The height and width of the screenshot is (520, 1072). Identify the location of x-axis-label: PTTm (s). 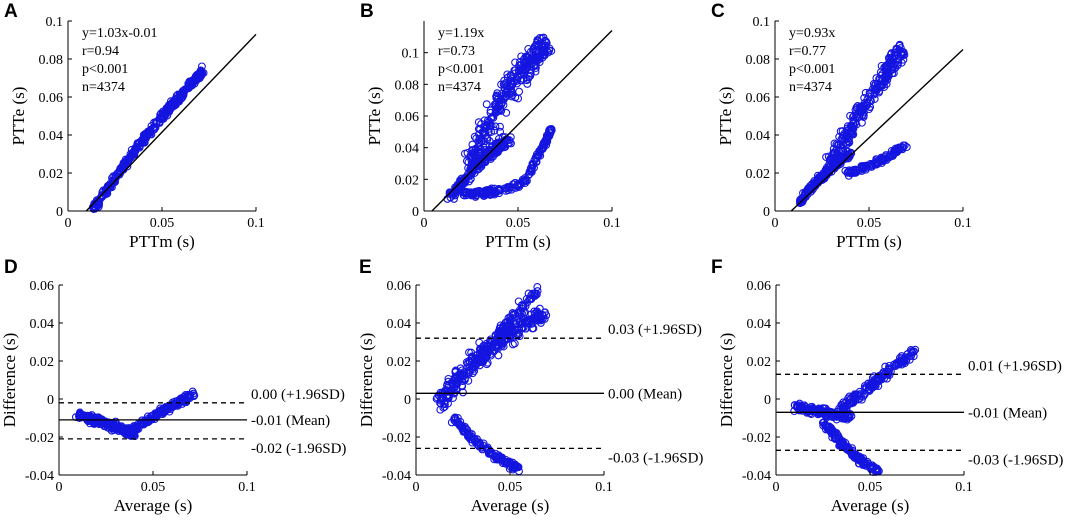
(518, 241).